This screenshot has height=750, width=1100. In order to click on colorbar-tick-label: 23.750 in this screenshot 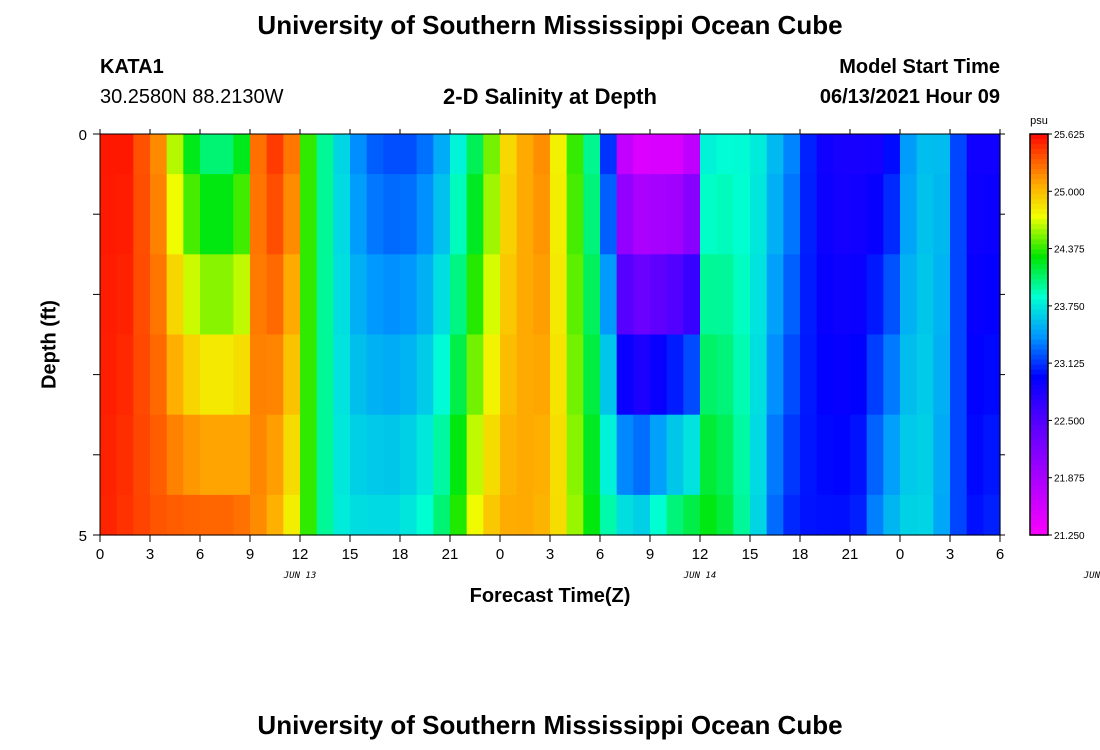, I will do `click(1069, 307)`.